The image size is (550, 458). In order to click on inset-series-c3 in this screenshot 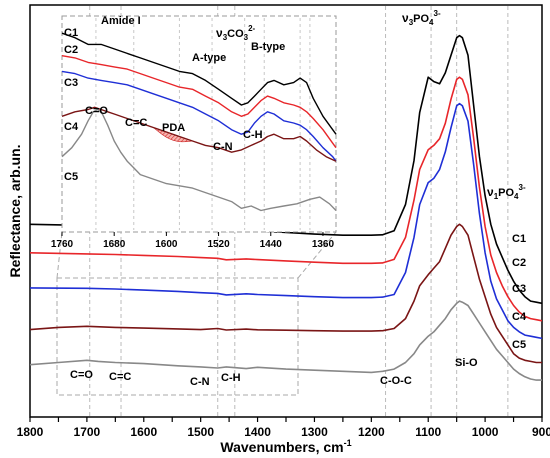, I will do `click(199, 116)`.